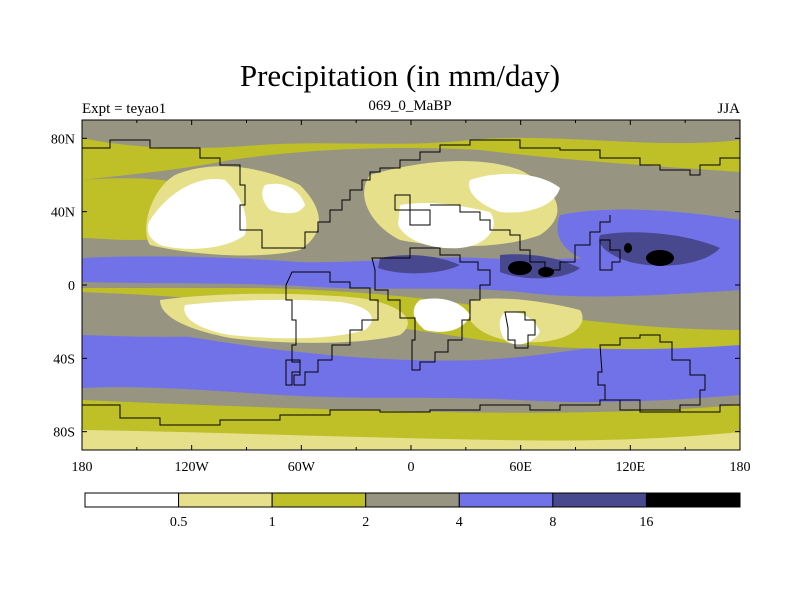  I want to click on coast-australia-antarctica, so click(651, 373).